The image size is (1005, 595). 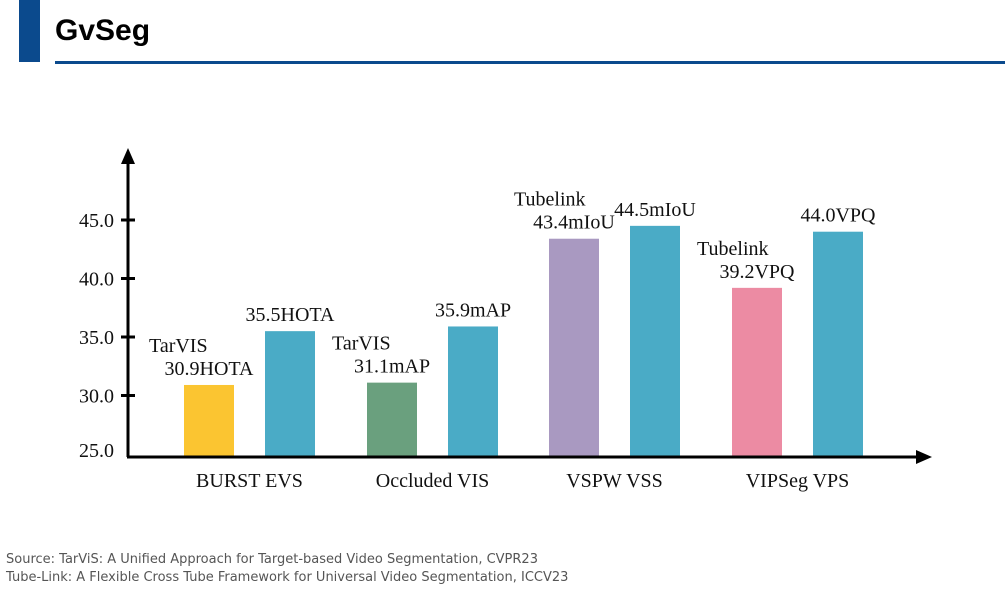 What do you see at coordinates (392, 367) in the screenshot?
I see `bar-value-label: 31.1mAP` at bounding box center [392, 367].